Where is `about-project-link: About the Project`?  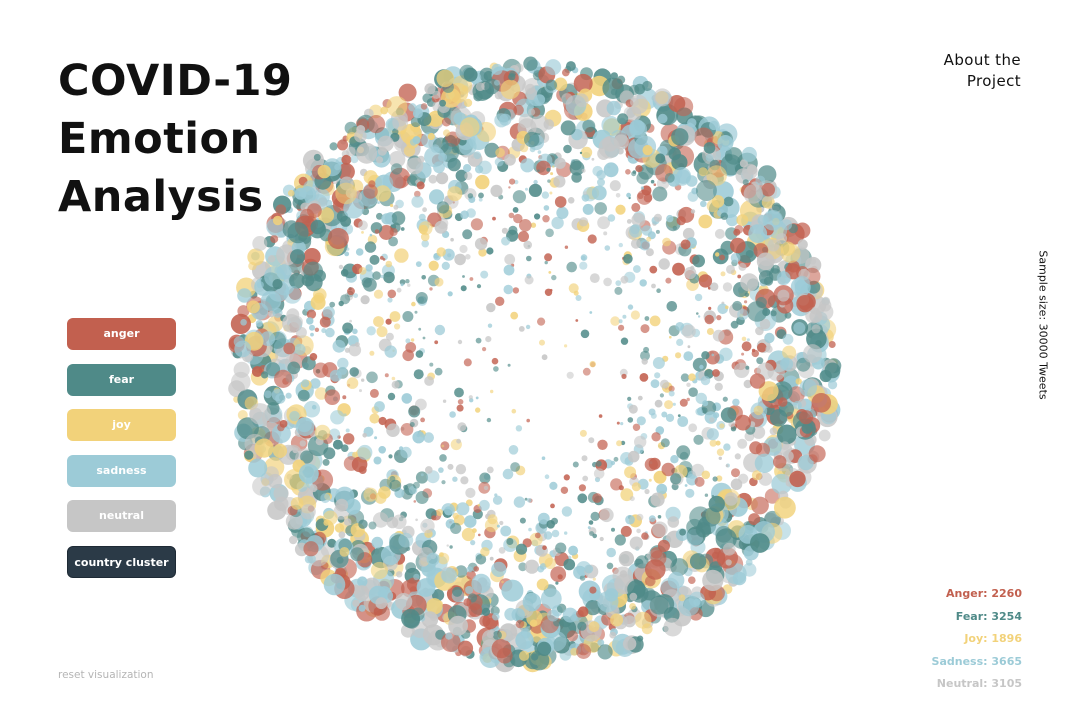
about-project-link: About the Project is located at coordinates (982, 71).